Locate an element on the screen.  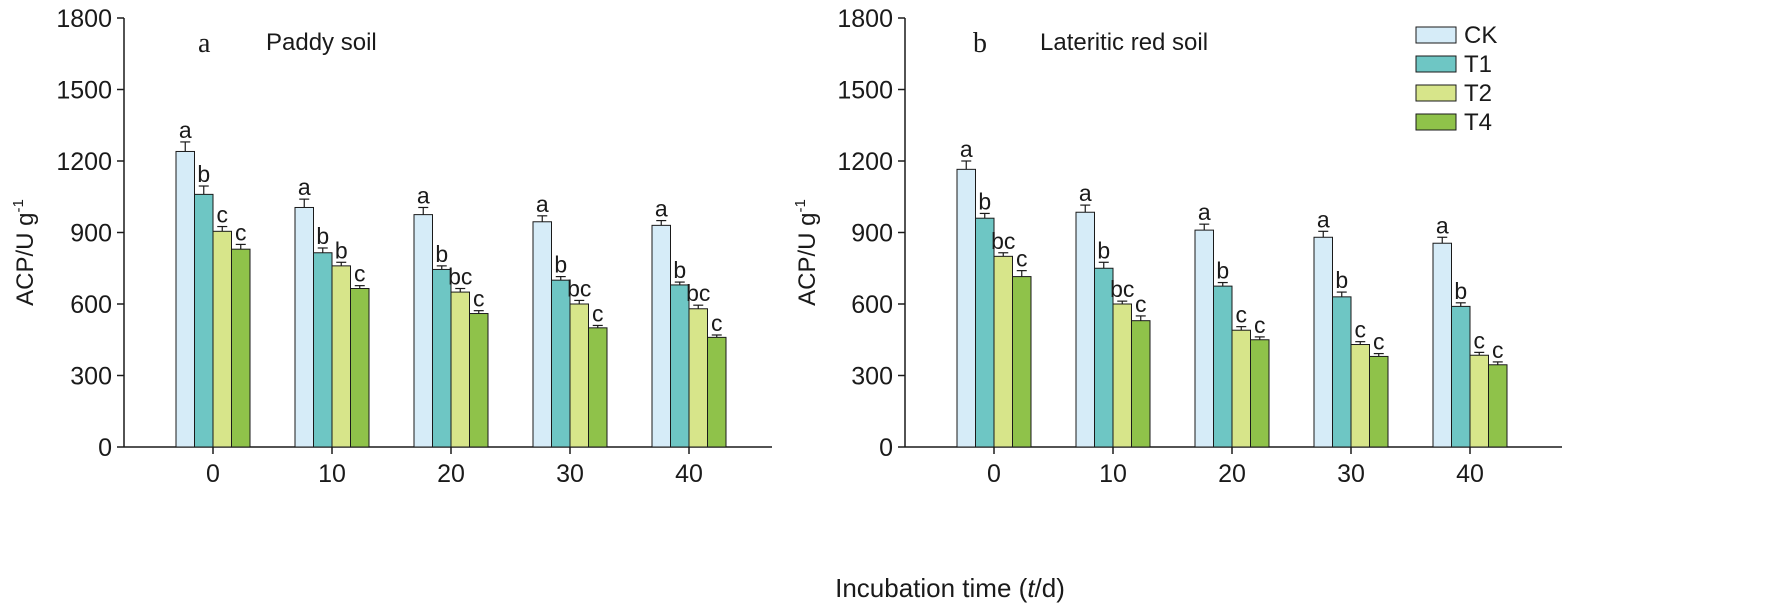
significance-label-a-CK-20: a is located at coordinates (423, 195).